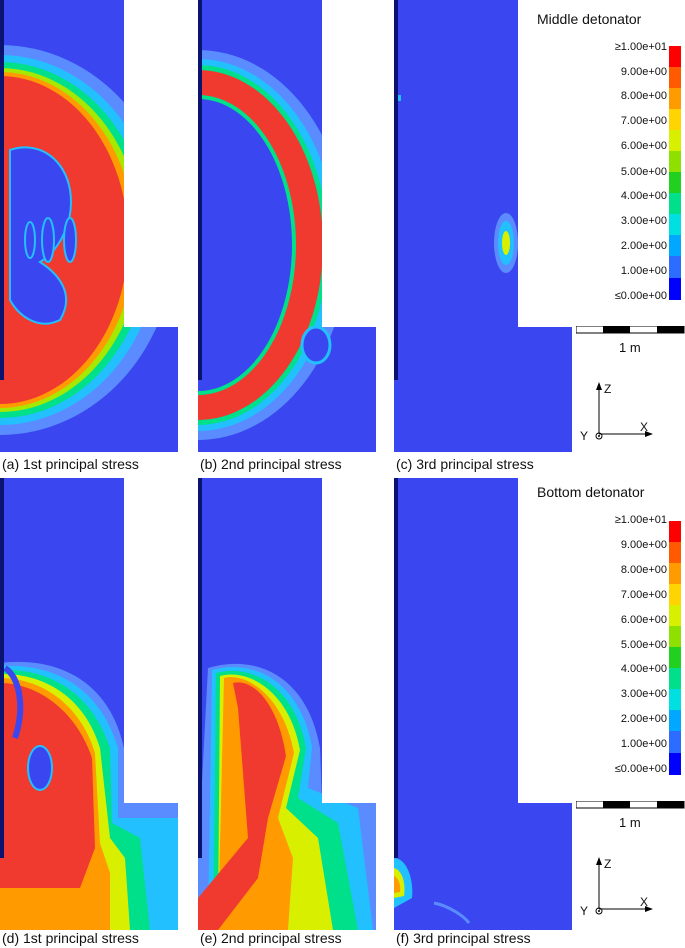 The height and width of the screenshot is (948, 685). Describe the element at coordinates (90, 226) in the screenshot. I see `panel-a` at that location.